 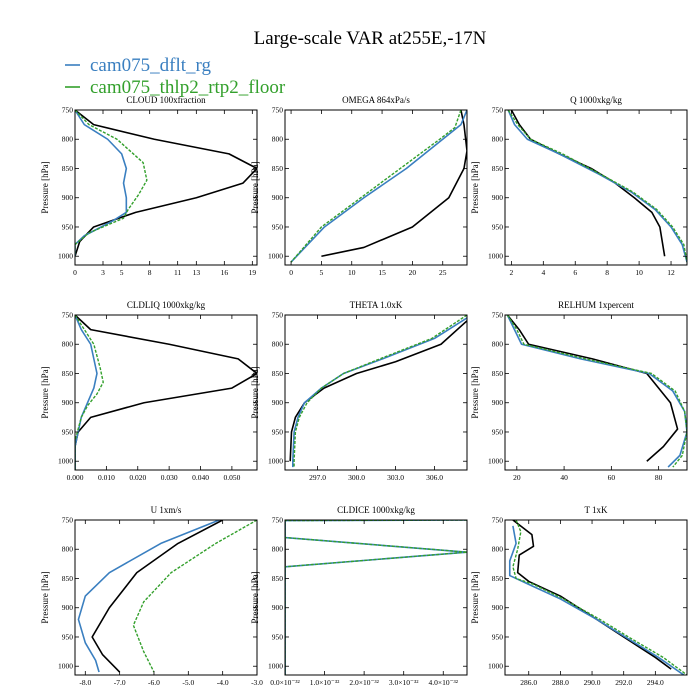 I want to click on x-tick-label: 4, so click(x=543, y=272).